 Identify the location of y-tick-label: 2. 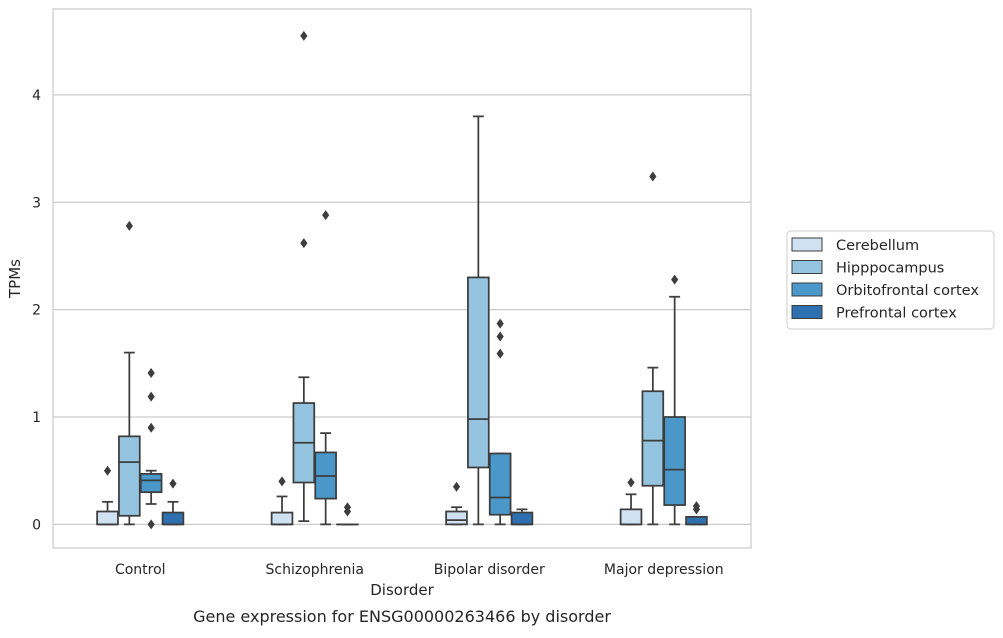
(36, 311).